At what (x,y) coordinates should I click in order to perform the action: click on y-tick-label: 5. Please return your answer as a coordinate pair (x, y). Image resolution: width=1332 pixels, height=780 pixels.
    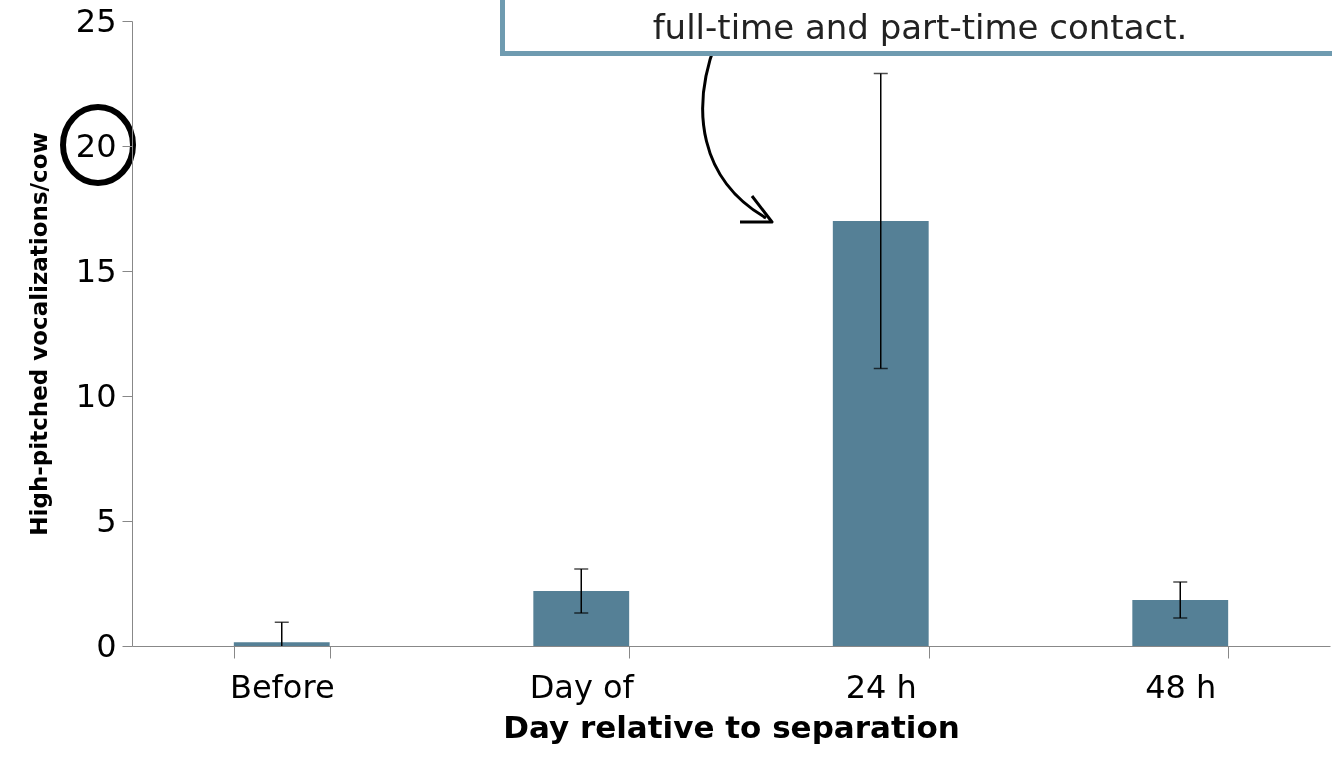
    Looking at the image, I should click on (106, 520).